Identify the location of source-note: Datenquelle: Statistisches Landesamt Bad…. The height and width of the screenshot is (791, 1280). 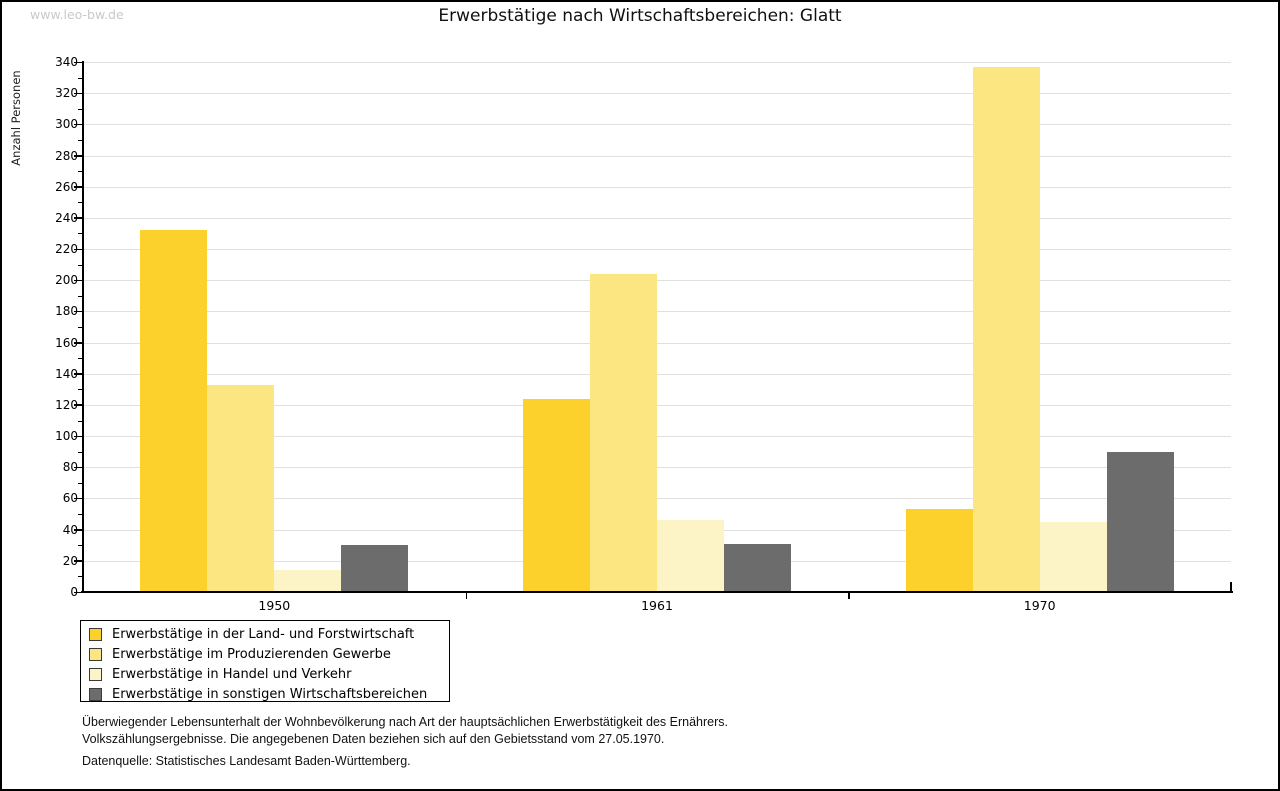
(246, 761).